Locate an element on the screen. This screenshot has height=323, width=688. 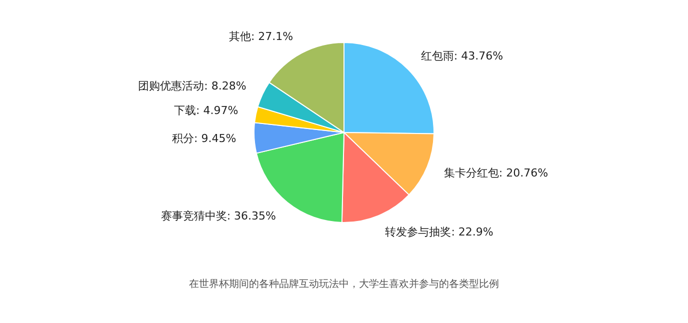
slice-label: 红包雨: 43.76% is located at coordinates (462, 56).